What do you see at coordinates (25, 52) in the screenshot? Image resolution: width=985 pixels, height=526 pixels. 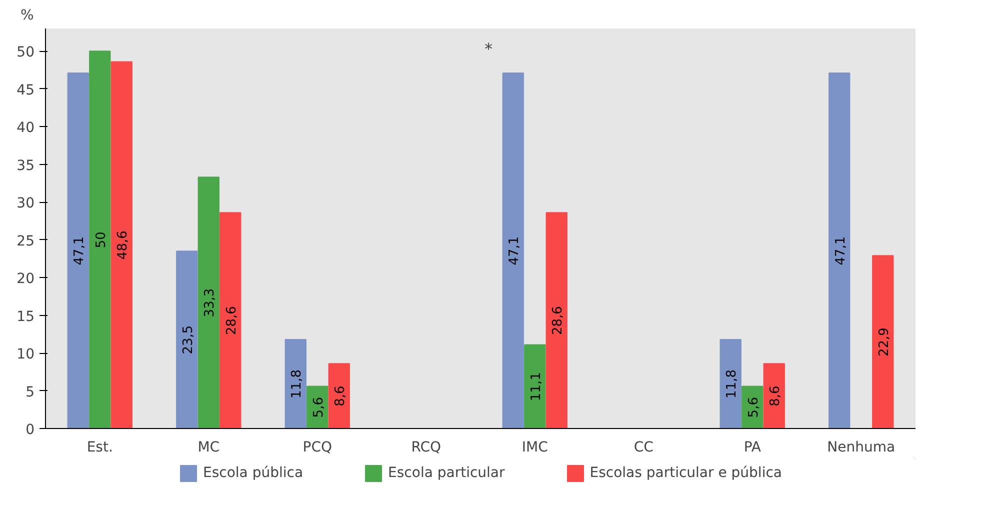 I see `y-tick-label: 50` at bounding box center [25, 52].